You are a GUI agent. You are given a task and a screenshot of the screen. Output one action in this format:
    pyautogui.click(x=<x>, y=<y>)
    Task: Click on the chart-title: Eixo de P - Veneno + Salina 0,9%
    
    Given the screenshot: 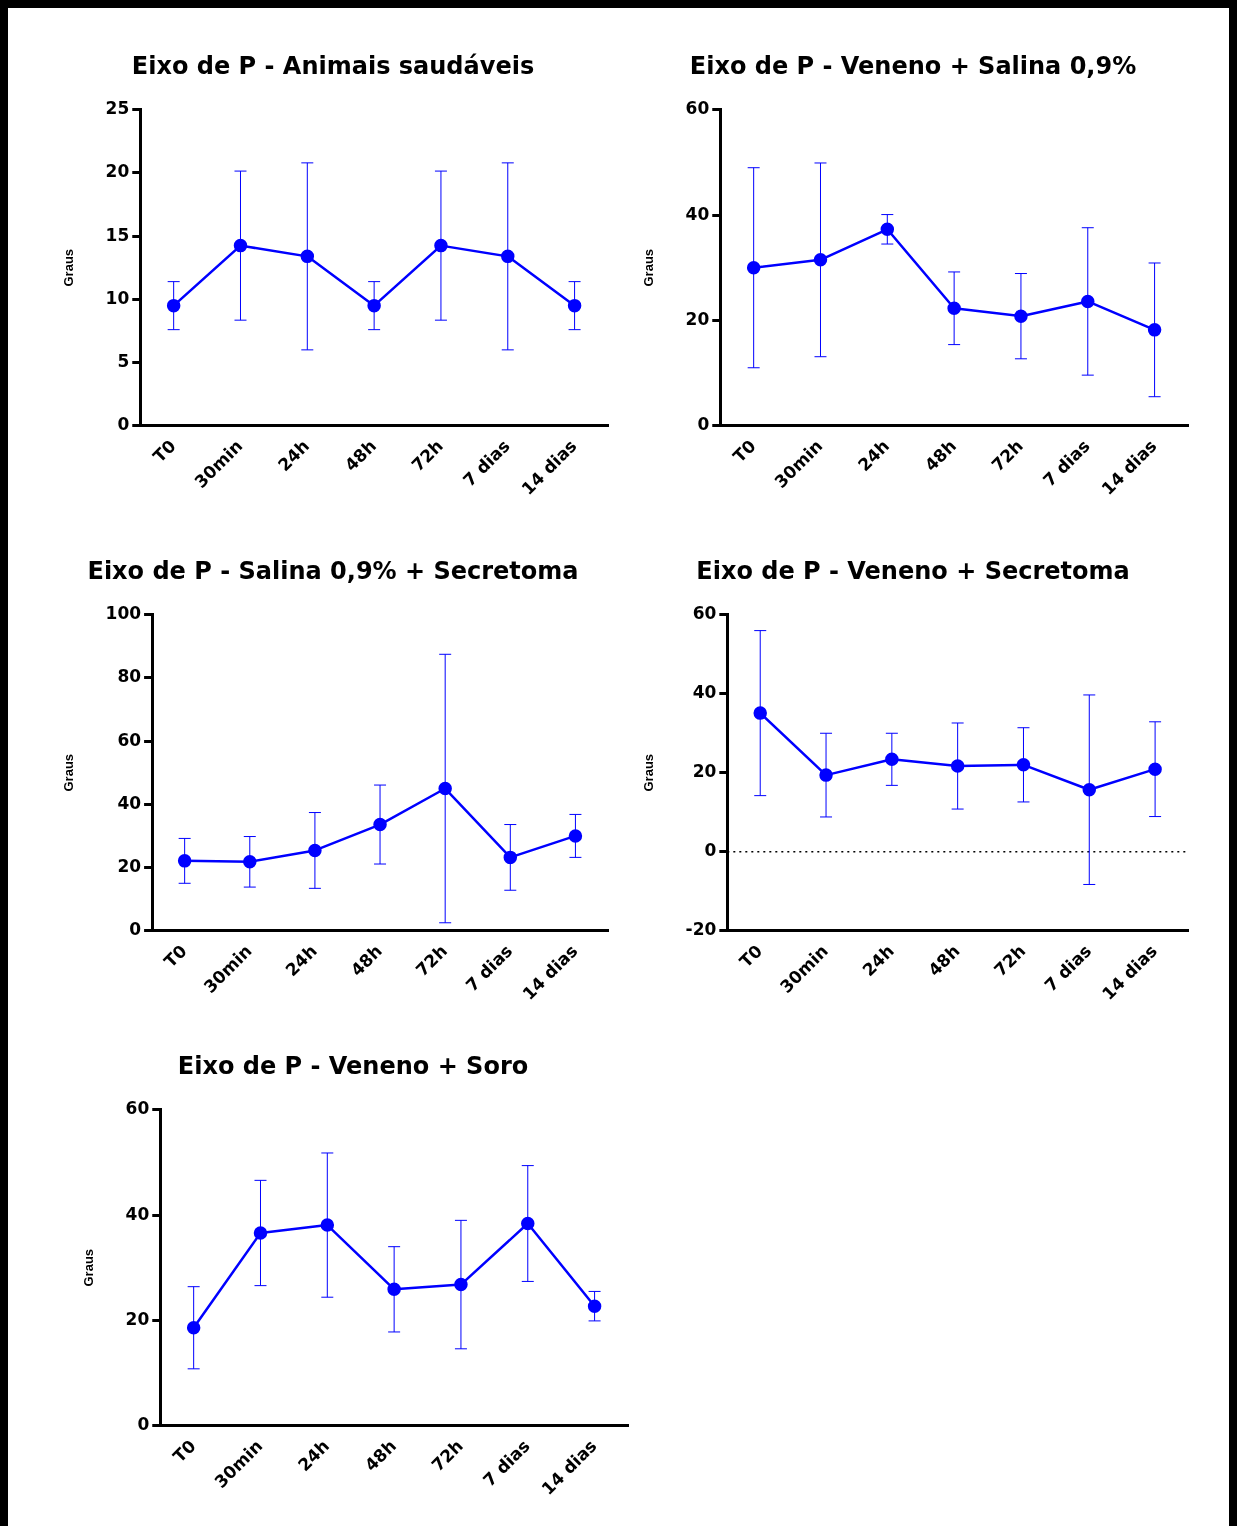 What is the action you would take?
    pyautogui.click(x=913, y=65)
    